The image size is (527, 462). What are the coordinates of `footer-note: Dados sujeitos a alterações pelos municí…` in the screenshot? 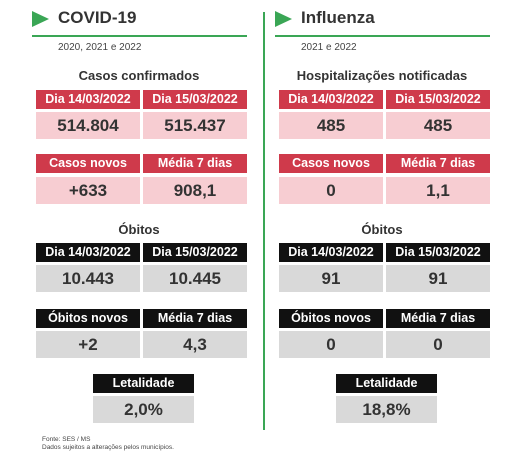 It's located at (108, 447).